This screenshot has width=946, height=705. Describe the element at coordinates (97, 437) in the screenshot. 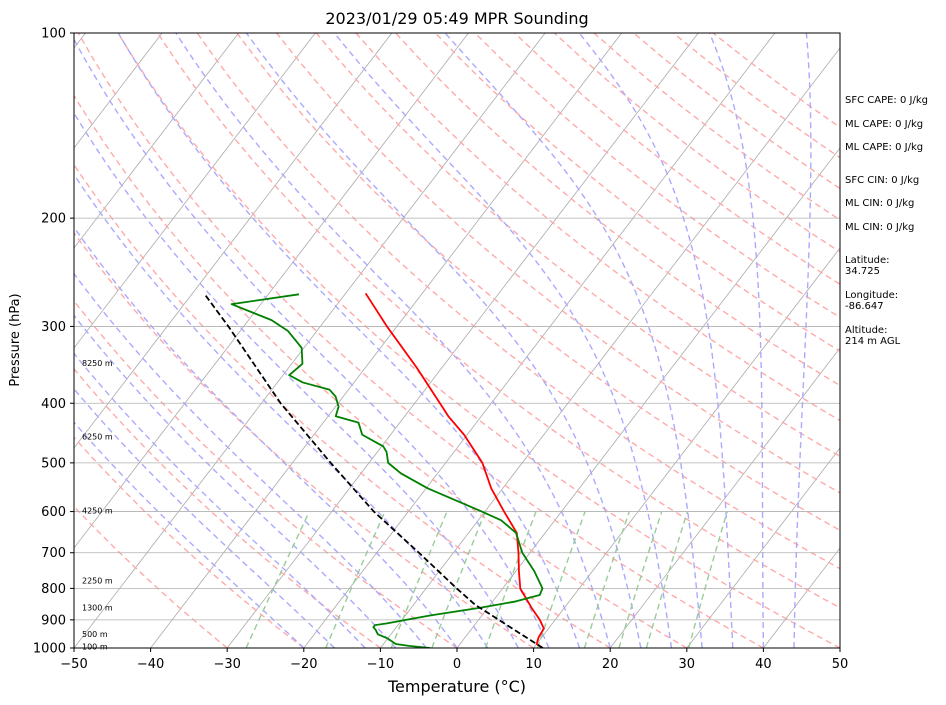

I see `height-label: 6250 m` at that location.